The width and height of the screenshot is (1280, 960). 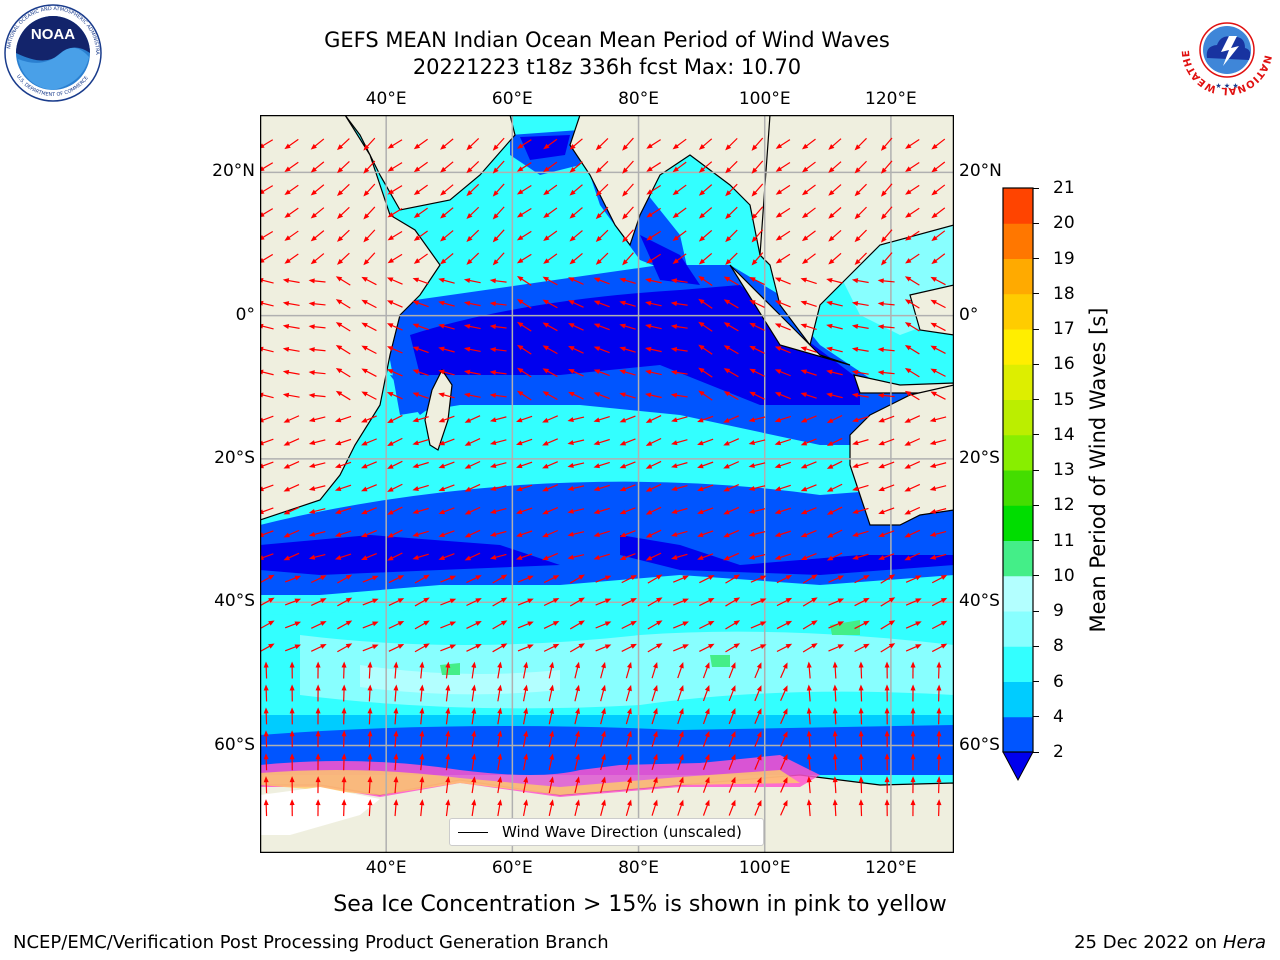 I want to click on nws-logo: NATIONAL WEATHER SERVICE ★ ★ ★, so click(x=1225, y=48).